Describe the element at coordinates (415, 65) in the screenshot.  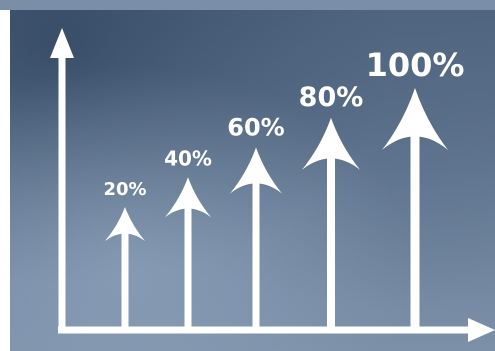
I see `data-label-5: 100%` at that location.